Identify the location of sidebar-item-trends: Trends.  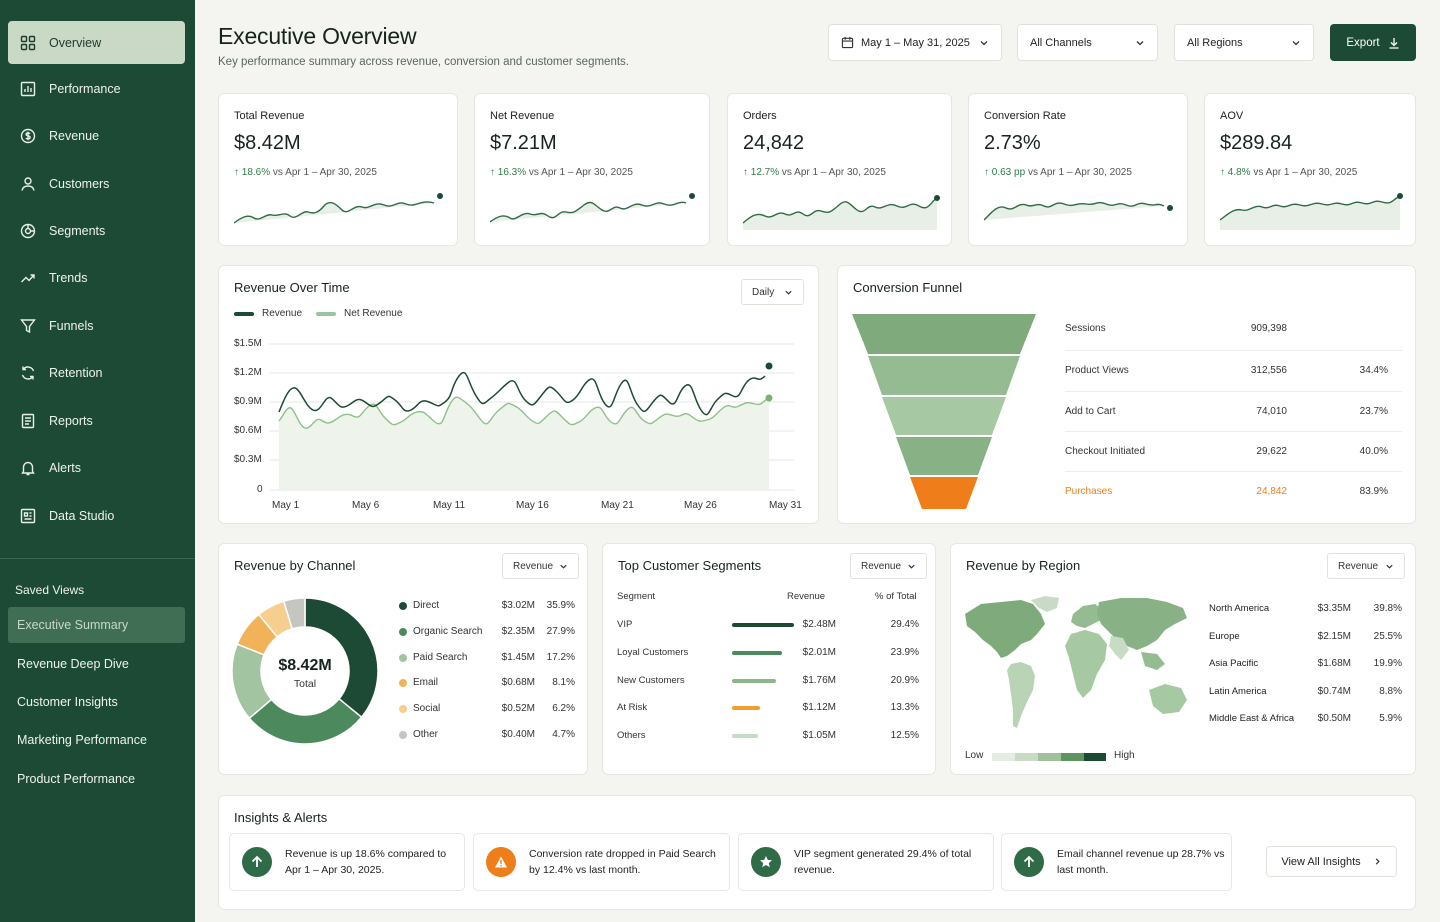
(96, 277).